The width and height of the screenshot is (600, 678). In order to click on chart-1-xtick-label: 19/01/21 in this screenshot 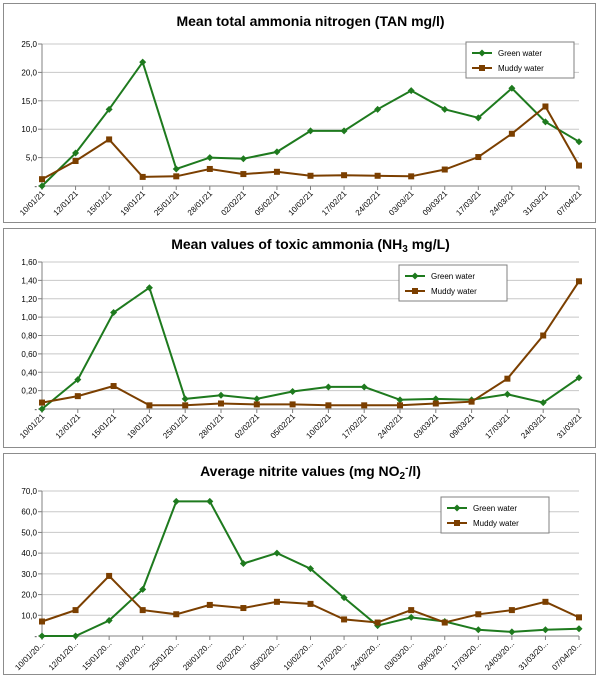, I will do `click(139, 426)`.